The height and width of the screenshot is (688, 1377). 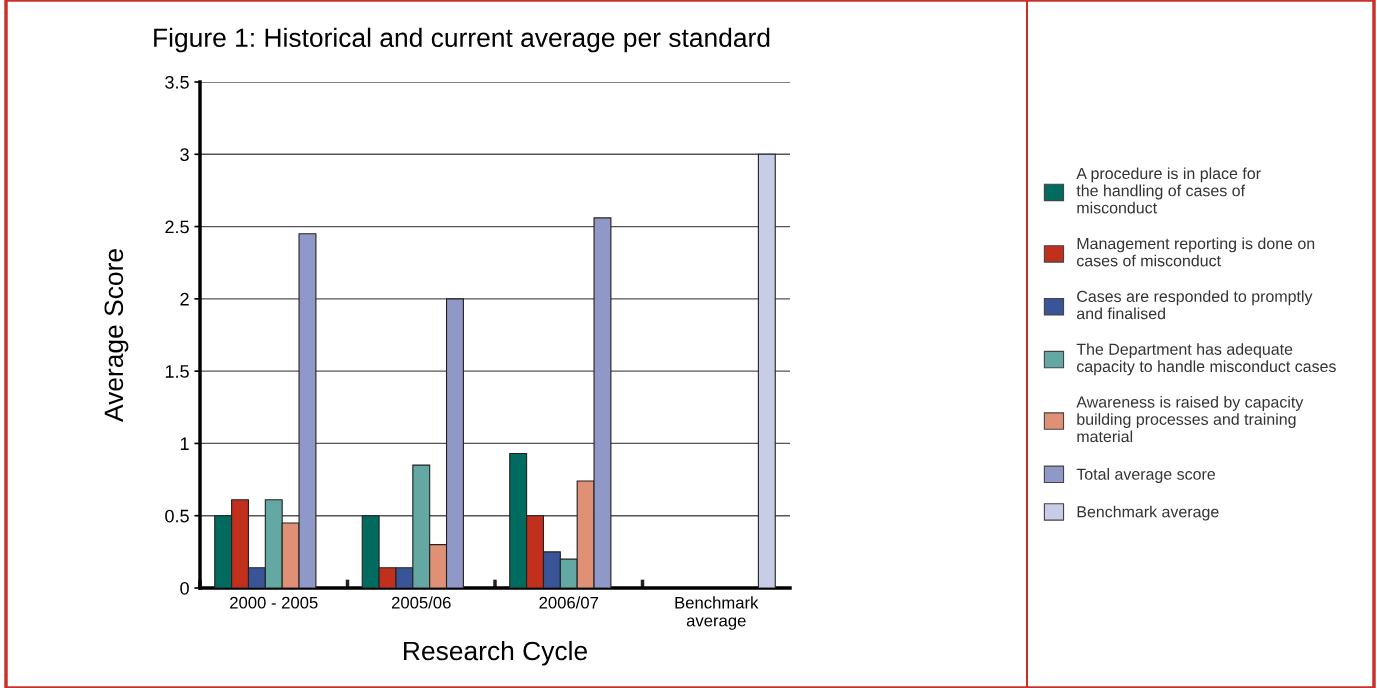 What do you see at coordinates (177, 516) in the screenshot?
I see `y-tick-label: 0.5` at bounding box center [177, 516].